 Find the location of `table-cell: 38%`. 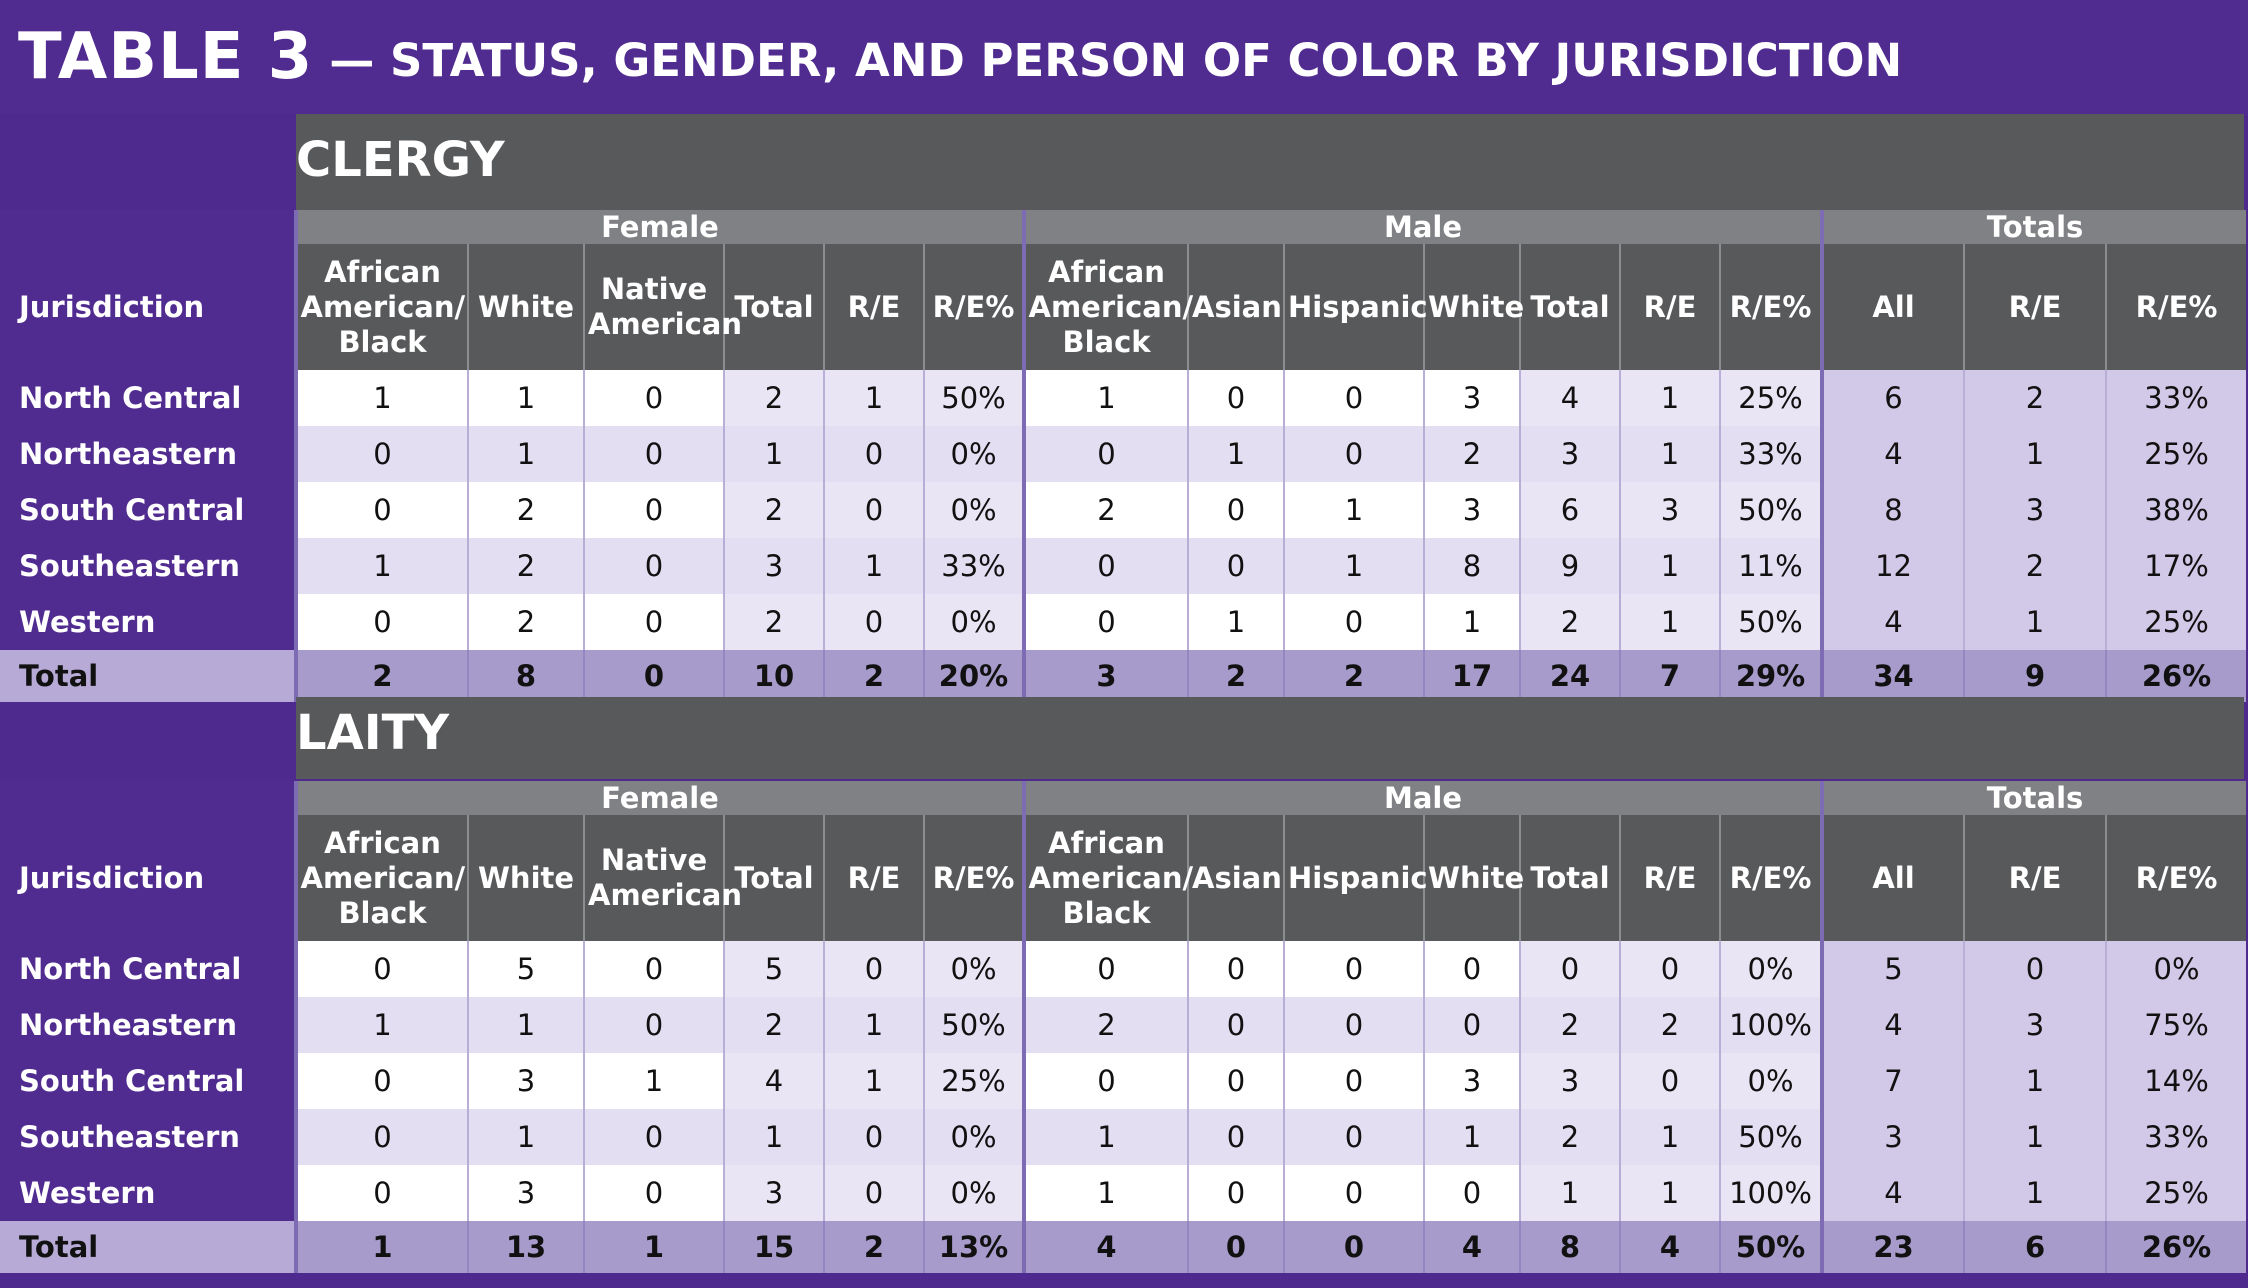

table-cell: 38% is located at coordinates (2176, 510).